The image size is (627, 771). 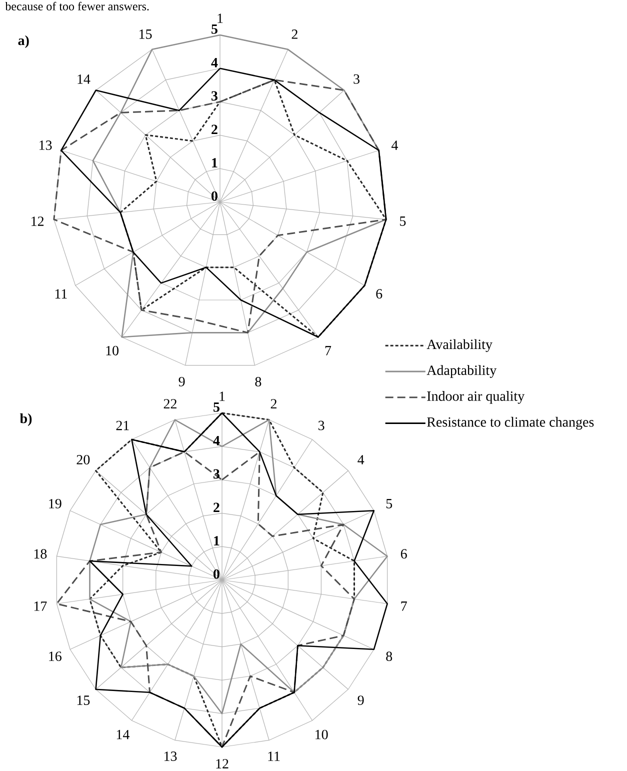 What do you see at coordinates (26, 419) in the screenshot?
I see `text: b)` at bounding box center [26, 419].